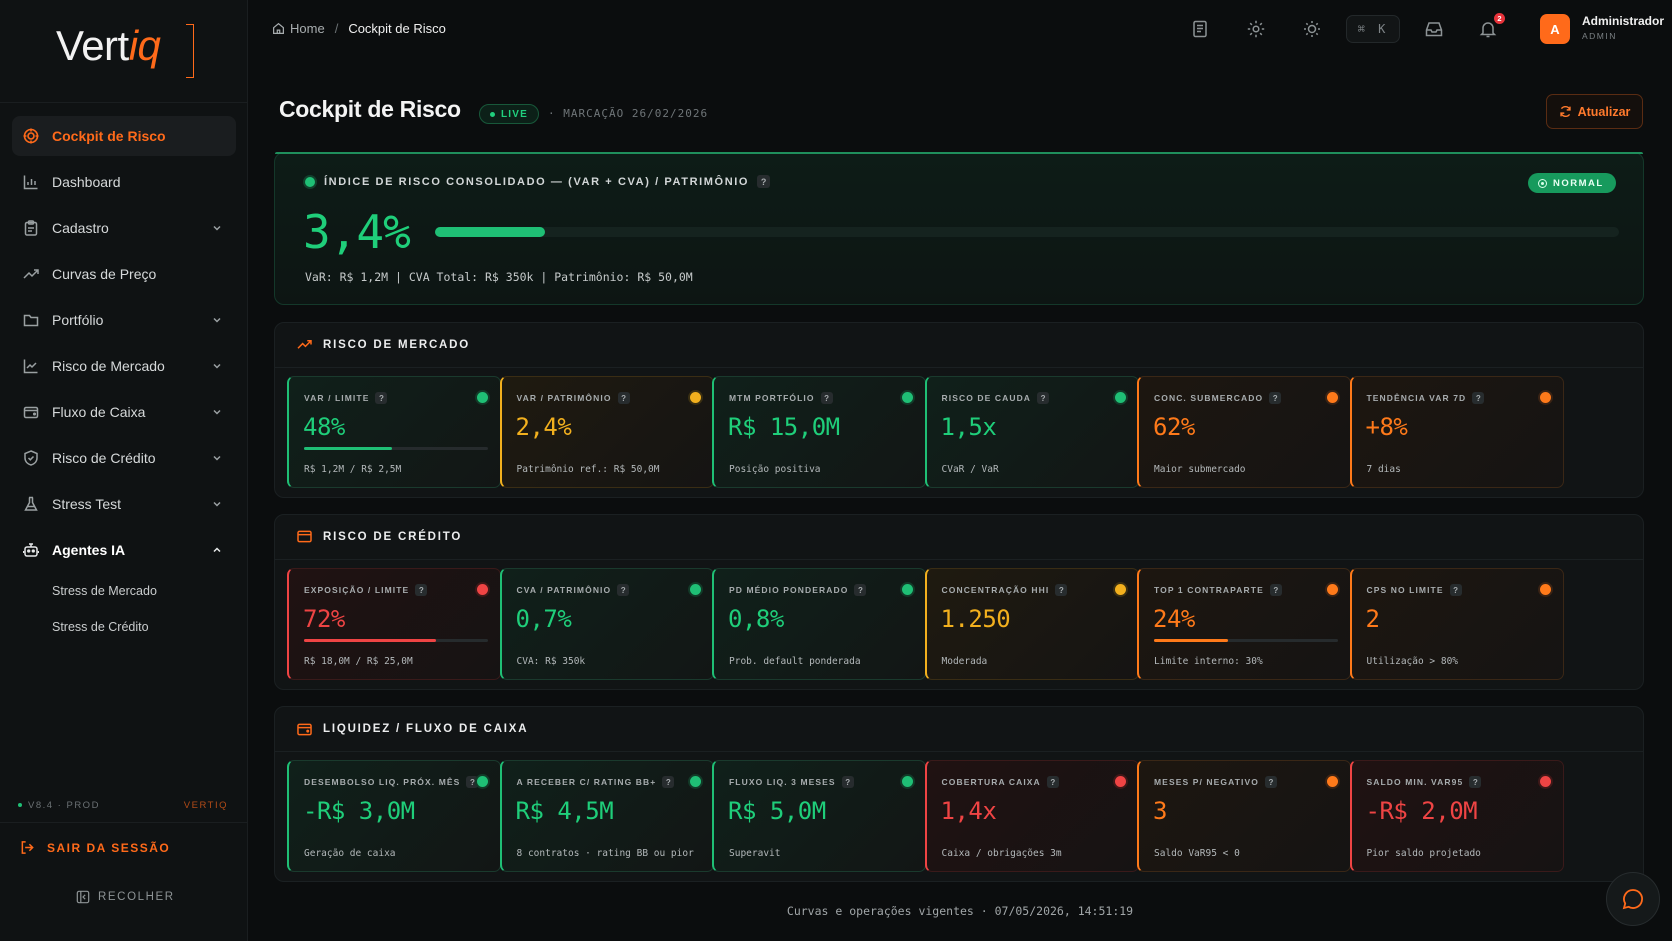 The width and height of the screenshot is (1672, 941). What do you see at coordinates (394, 432) in the screenshot?
I see `metric-card-var-limite: VAR / LIMITE? 48% R$ 1,2M / R$ 2,5M` at bounding box center [394, 432].